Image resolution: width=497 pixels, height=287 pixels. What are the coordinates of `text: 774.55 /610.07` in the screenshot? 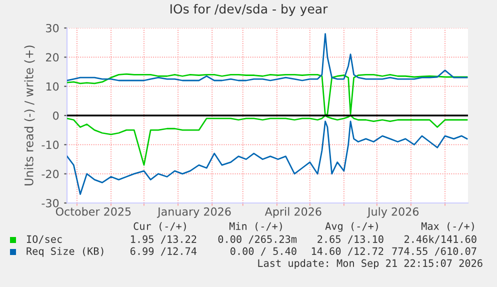 It's located at (434, 251).